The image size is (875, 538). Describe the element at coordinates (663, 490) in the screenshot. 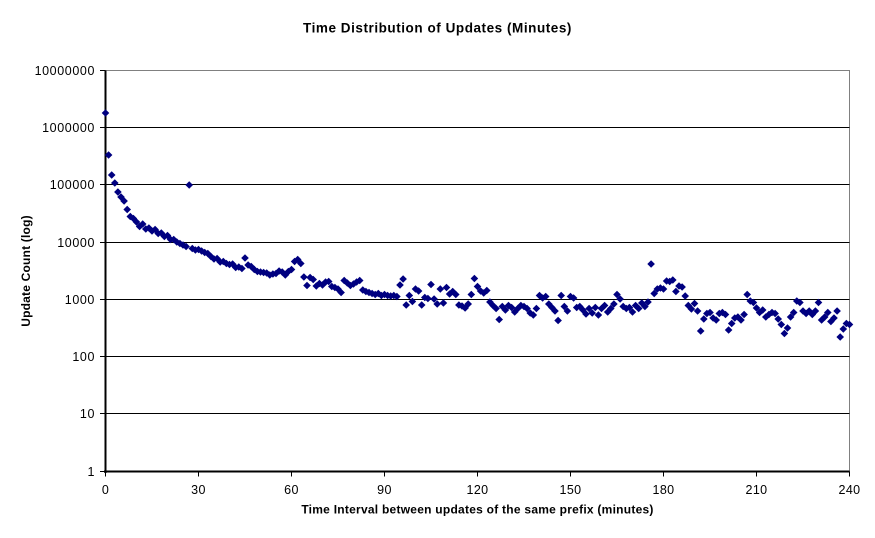

I see `svg-text: 180` at that location.